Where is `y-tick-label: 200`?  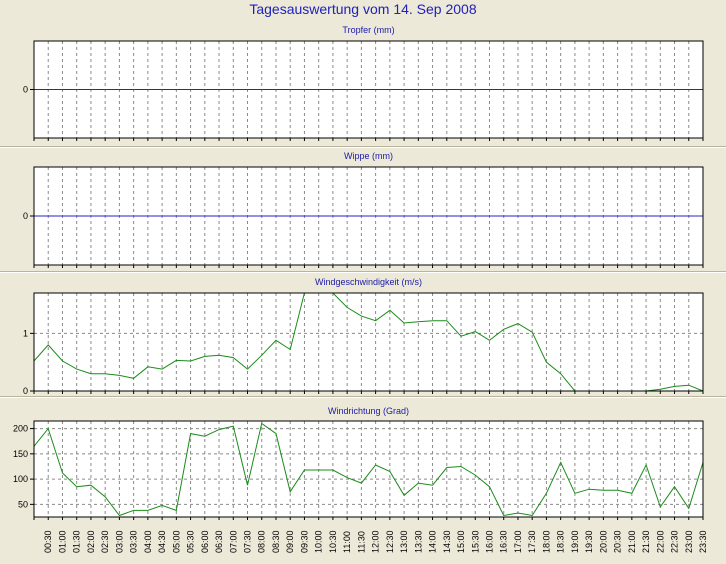 y-tick-label: 200 is located at coordinates (20, 429).